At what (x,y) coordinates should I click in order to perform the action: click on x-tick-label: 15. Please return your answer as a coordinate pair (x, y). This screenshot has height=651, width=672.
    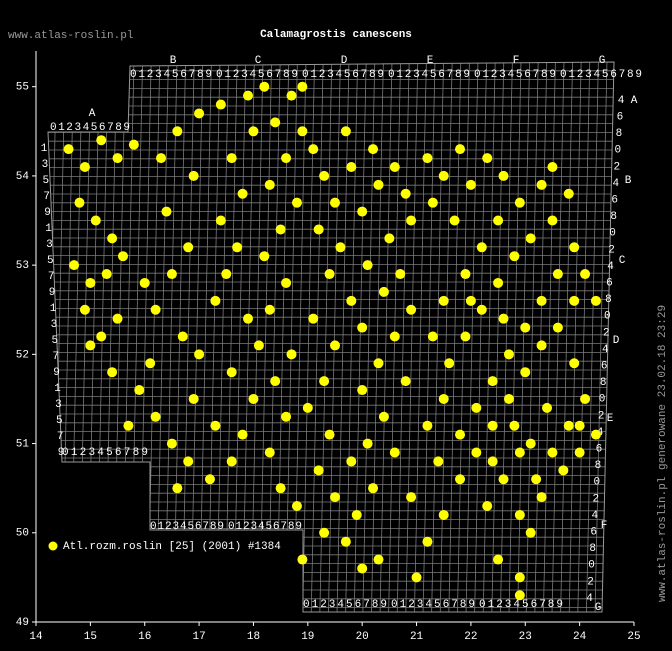
    Looking at the image, I should click on (90, 637).